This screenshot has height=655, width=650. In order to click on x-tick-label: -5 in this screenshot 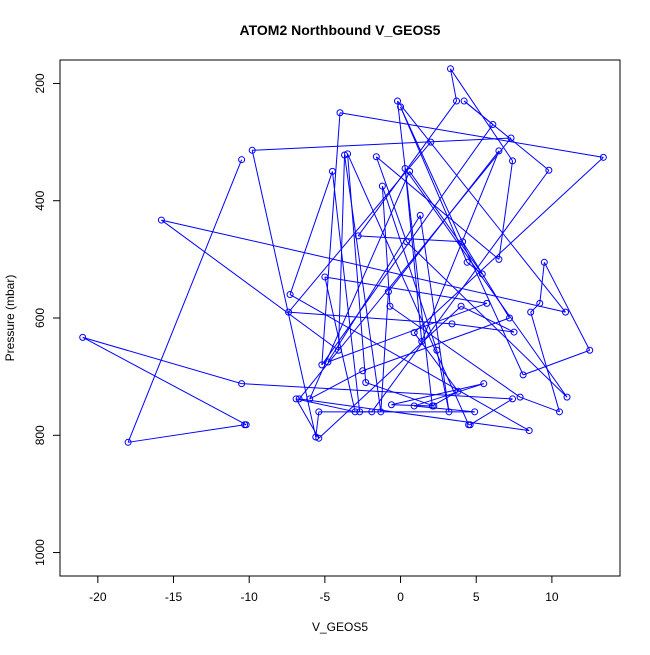, I will do `click(325, 597)`.